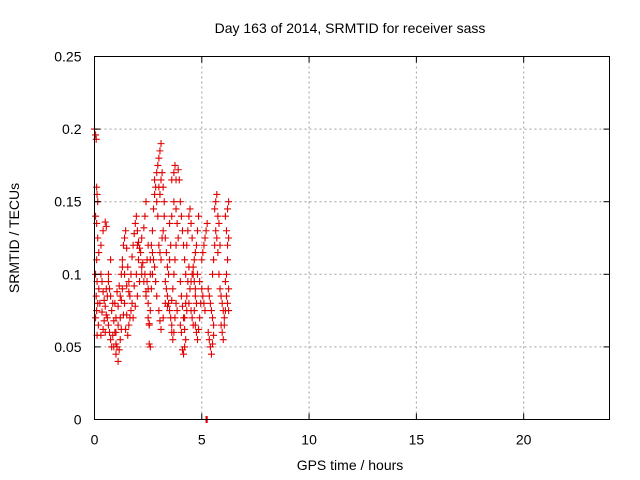  What do you see at coordinates (72, 129) in the screenshot?
I see `y-tick-label: 0.2` at bounding box center [72, 129].